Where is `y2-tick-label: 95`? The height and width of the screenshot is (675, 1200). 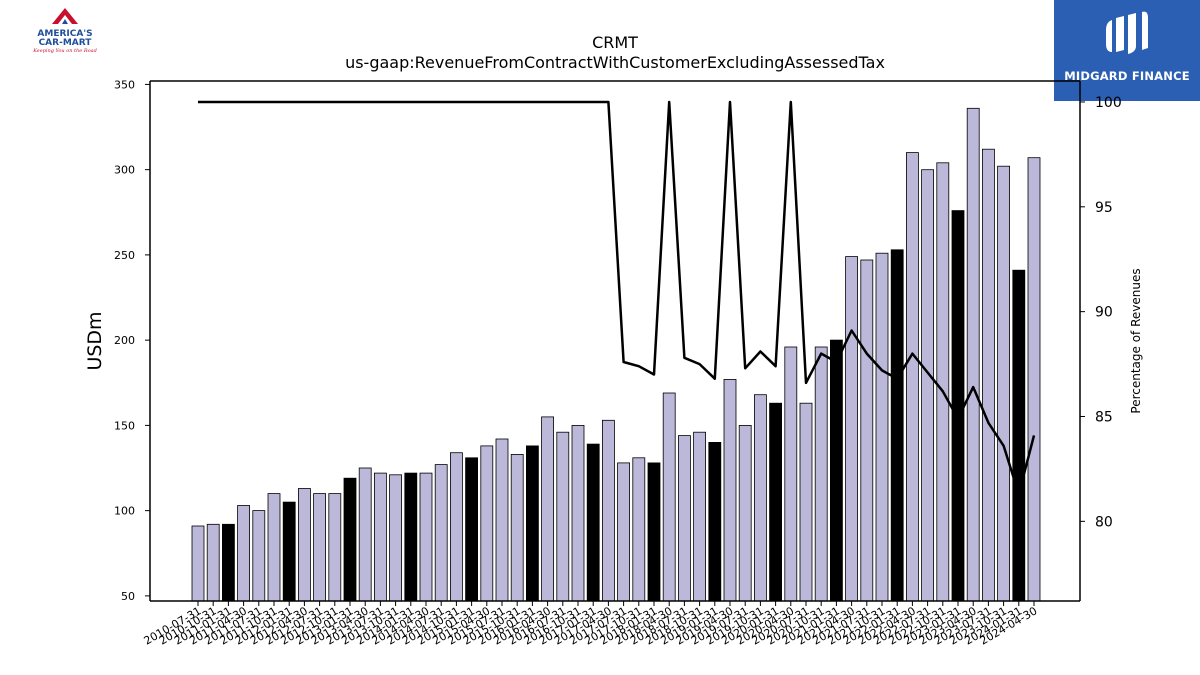
y2-tick-label: 95 is located at coordinates (1104, 208).